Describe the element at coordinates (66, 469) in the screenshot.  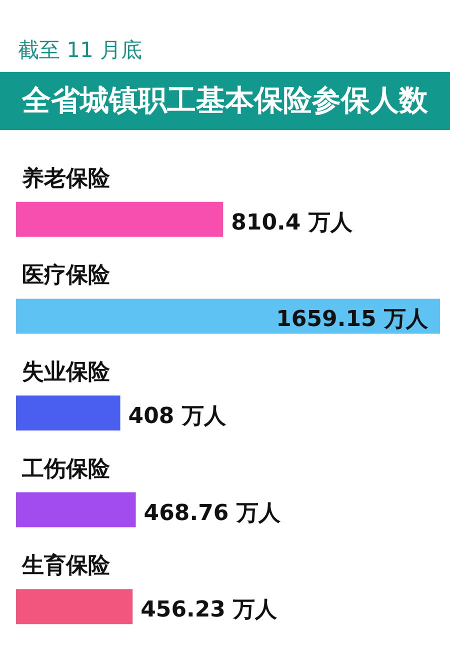
I see `y-tick-label: 工伤保险` at that location.